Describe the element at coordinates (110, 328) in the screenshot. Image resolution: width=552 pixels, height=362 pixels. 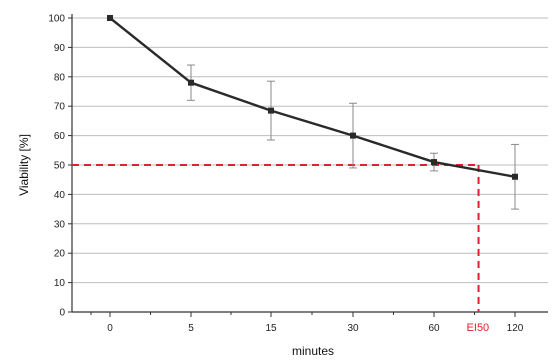
I see `x-tick-label-0: 0` at that location.